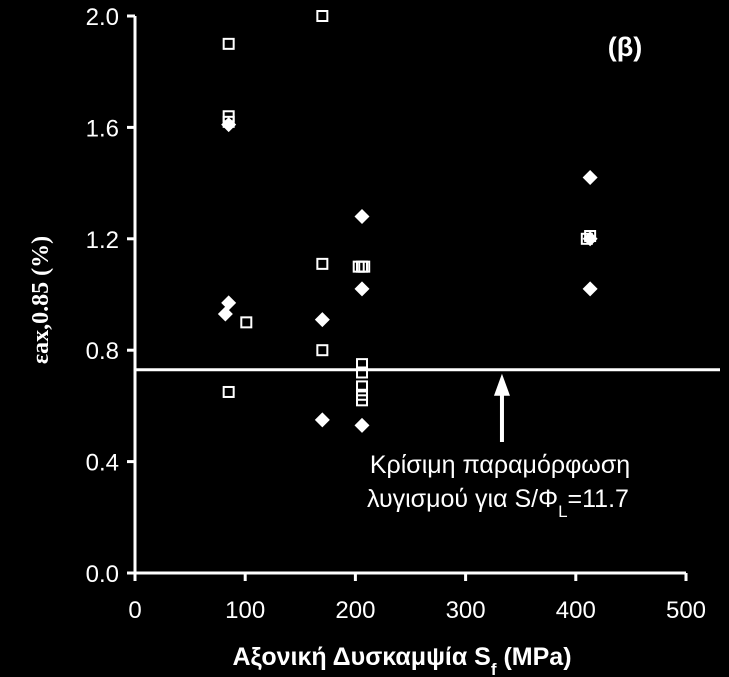 This screenshot has height=677, width=729. I want to click on x-axis-label: Αξονική Δυσκαμψία Sf (MPa), so click(401, 660).